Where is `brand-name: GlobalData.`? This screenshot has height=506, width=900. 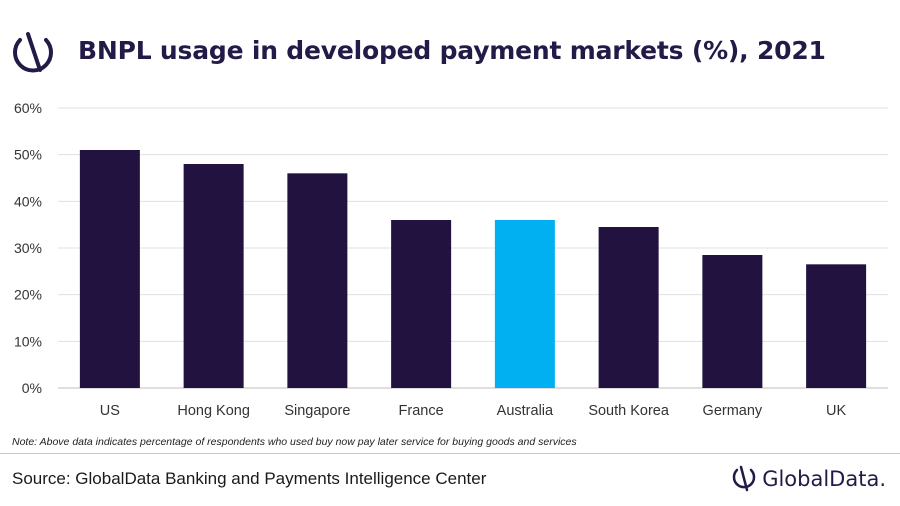 brand-name: GlobalData. is located at coordinates (824, 479).